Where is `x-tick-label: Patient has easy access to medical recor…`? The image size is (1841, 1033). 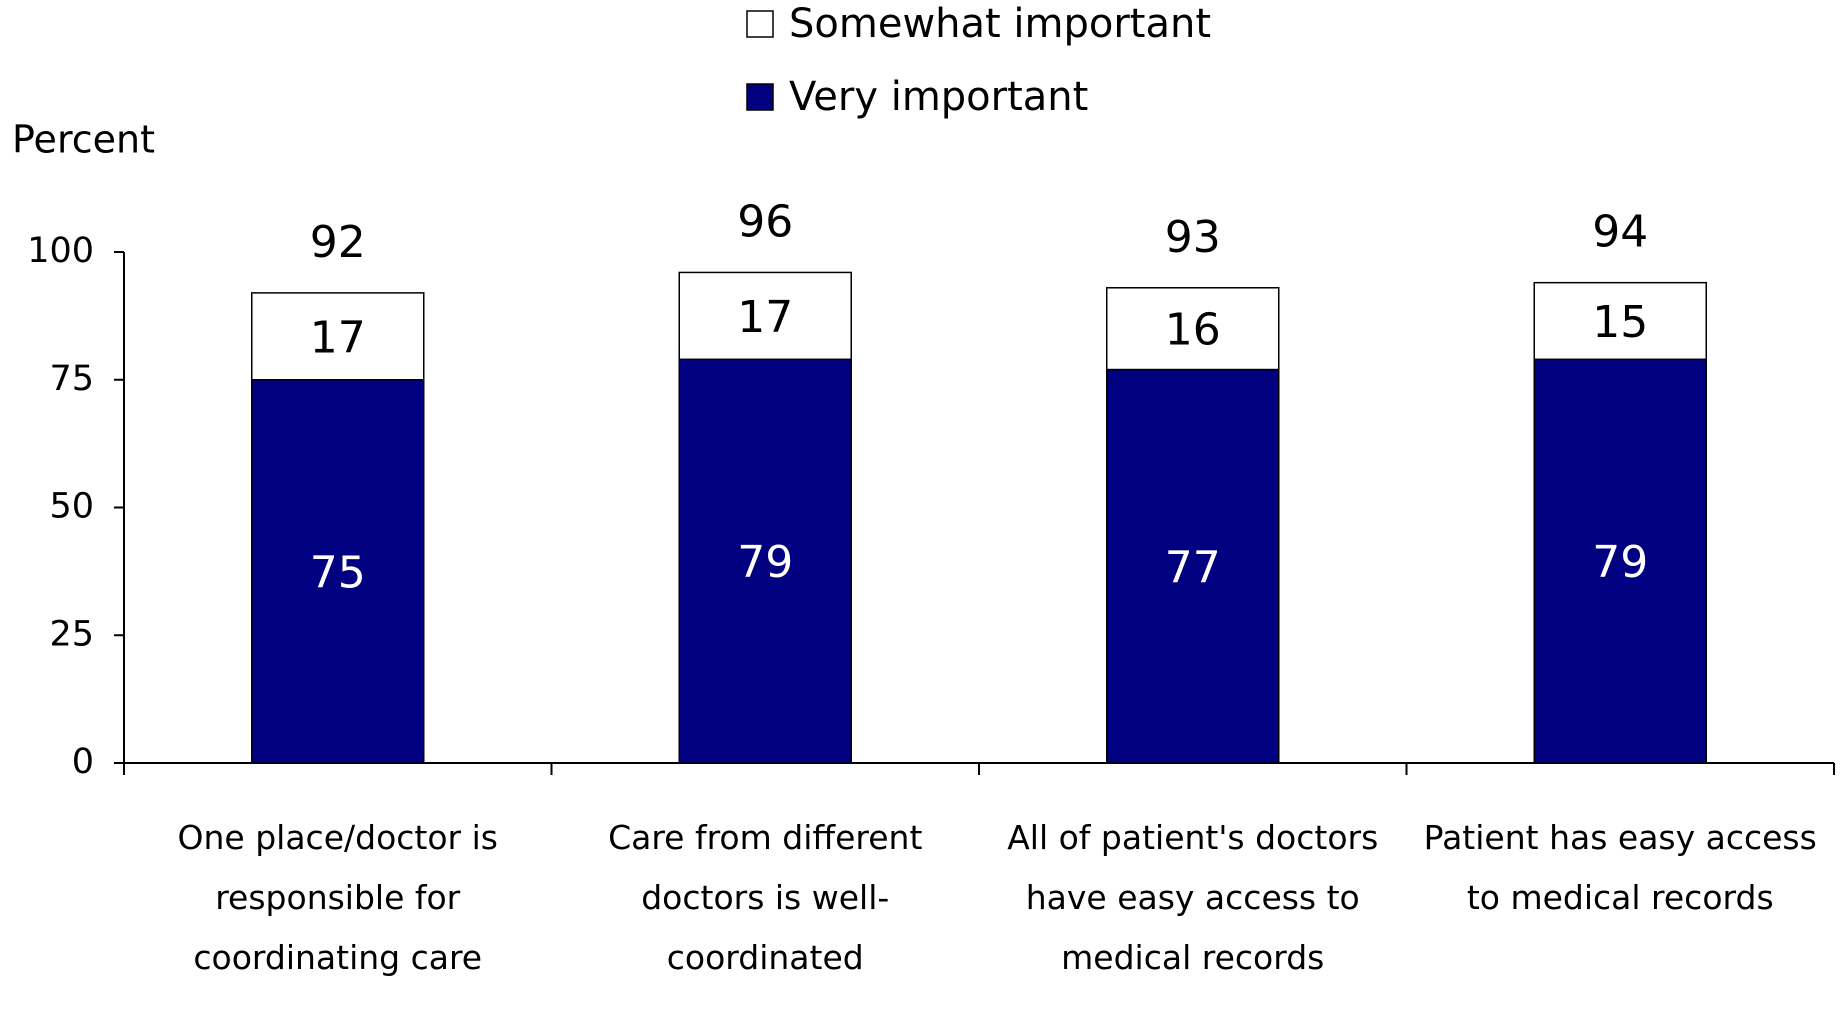 x-tick-label: Patient has easy access to medical recor… is located at coordinates (1620, 867).